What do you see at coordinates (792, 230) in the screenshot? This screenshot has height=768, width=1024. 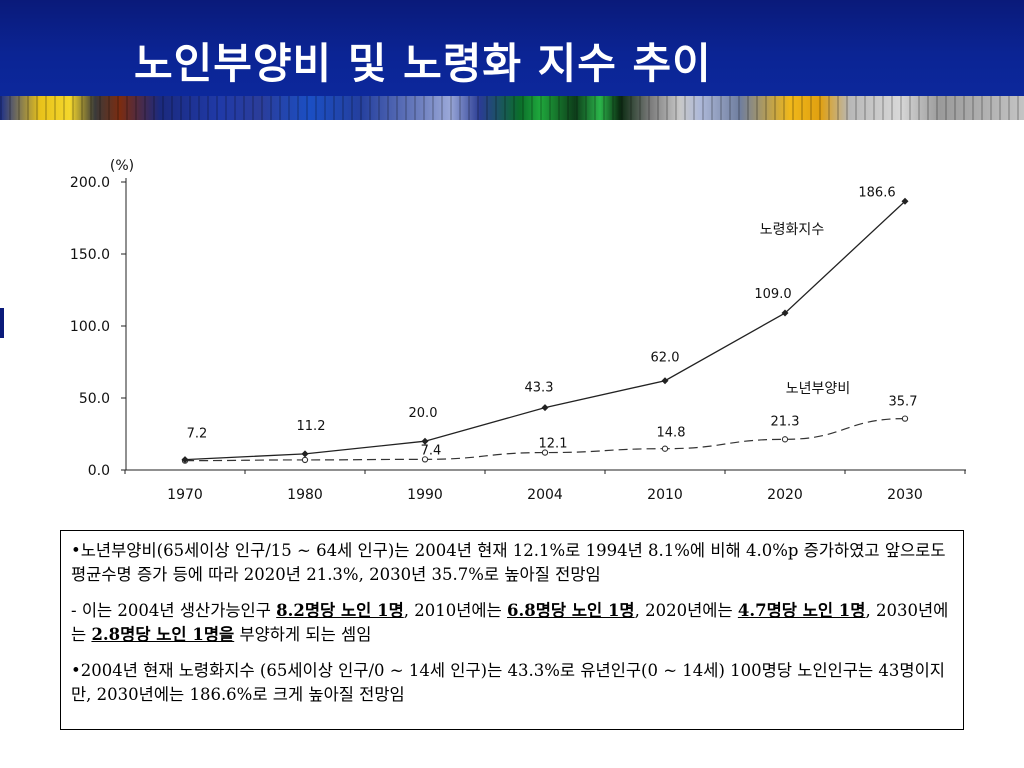 I see `series-label-aging-index: 노령화지수` at bounding box center [792, 230].